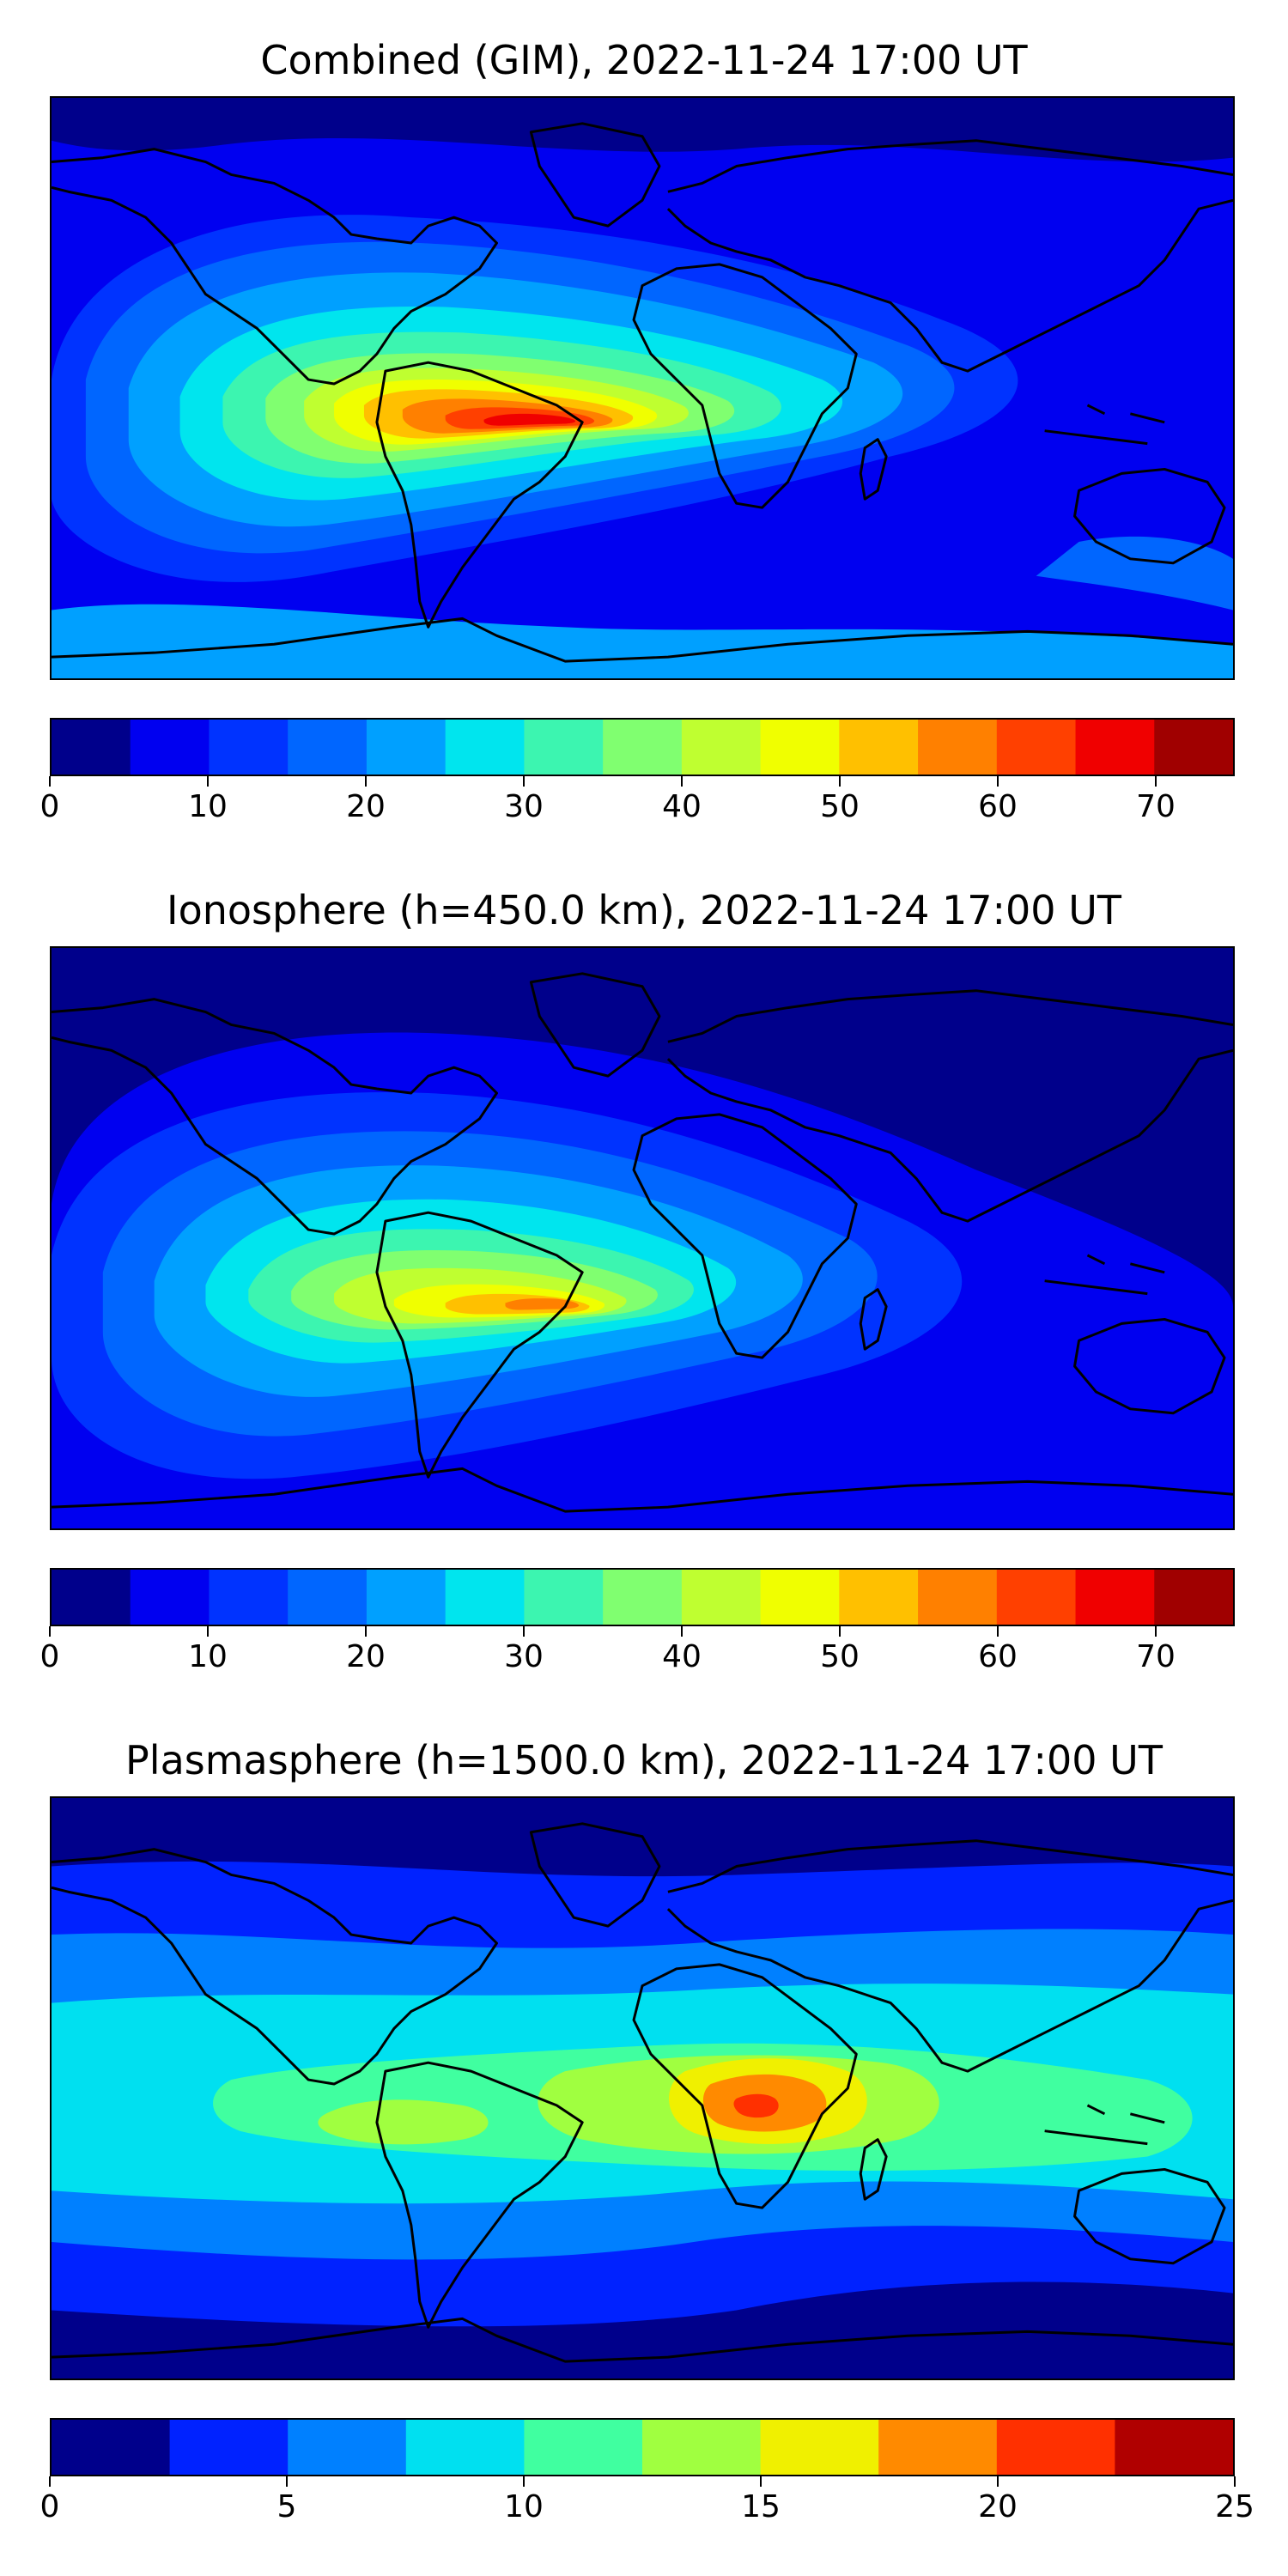 The height and width of the screenshot is (2576, 1288). Describe the element at coordinates (275, 1117) in the screenshot. I see `panel-2-north-america-coast` at that location.